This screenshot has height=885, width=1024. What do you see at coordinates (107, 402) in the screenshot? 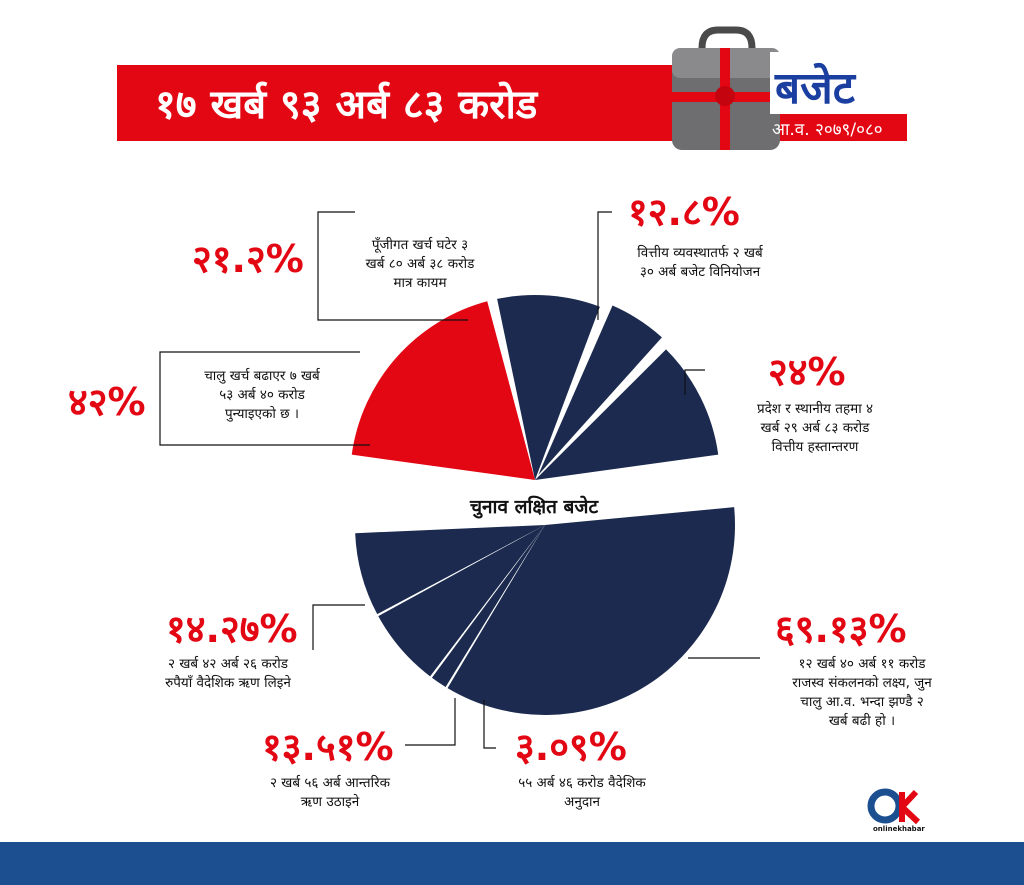
I see `pct-recurrent: ४२%` at bounding box center [107, 402].